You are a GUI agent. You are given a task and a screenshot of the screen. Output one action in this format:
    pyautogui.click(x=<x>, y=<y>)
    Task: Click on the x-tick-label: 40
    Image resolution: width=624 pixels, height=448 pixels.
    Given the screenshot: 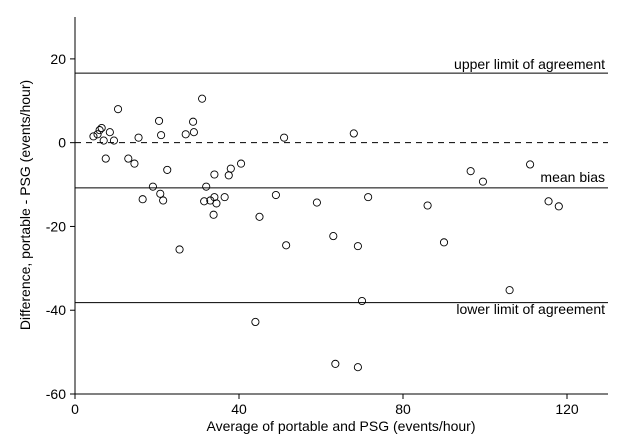 What is the action you would take?
    pyautogui.click(x=239, y=409)
    